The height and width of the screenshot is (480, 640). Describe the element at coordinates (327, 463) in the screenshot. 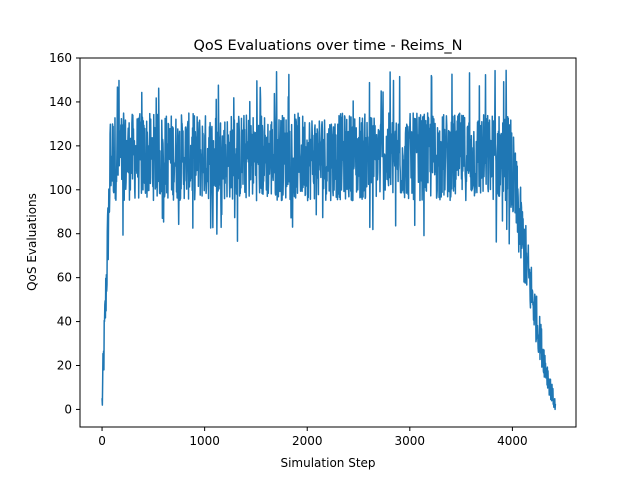

I see `x-axis-label: Simulation Step` at that location.